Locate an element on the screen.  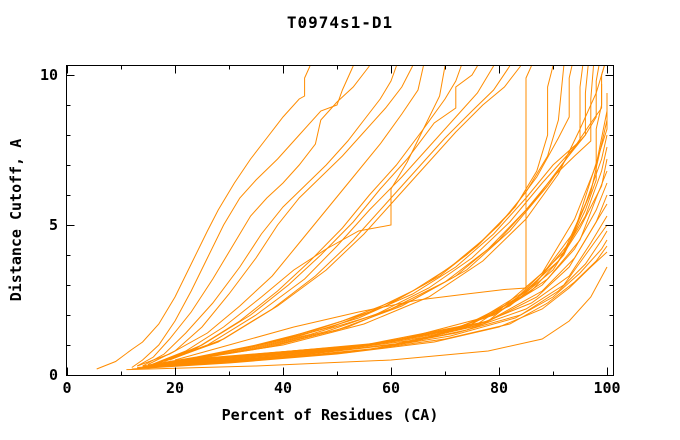
x-tick-label: 100 is located at coordinates (606, 388).